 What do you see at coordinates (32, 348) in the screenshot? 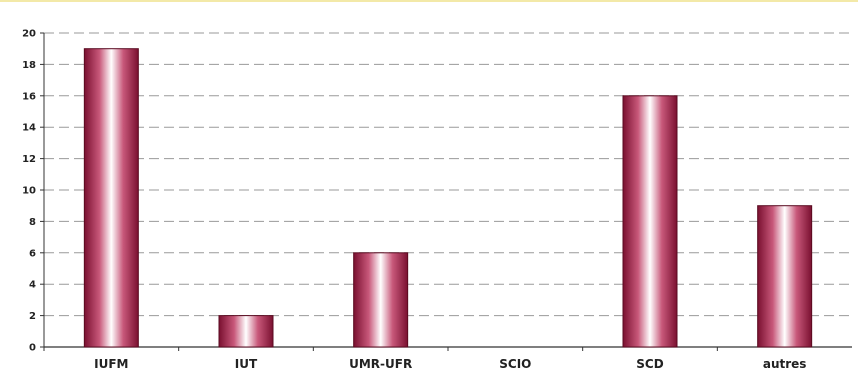
I see `y-tick-label-0: 0` at bounding box center [32, 348].